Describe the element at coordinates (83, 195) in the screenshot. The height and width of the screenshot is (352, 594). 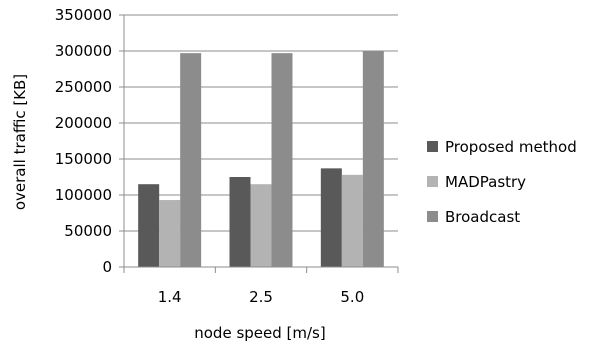
I see `y-tick-label: 100000` at that location.